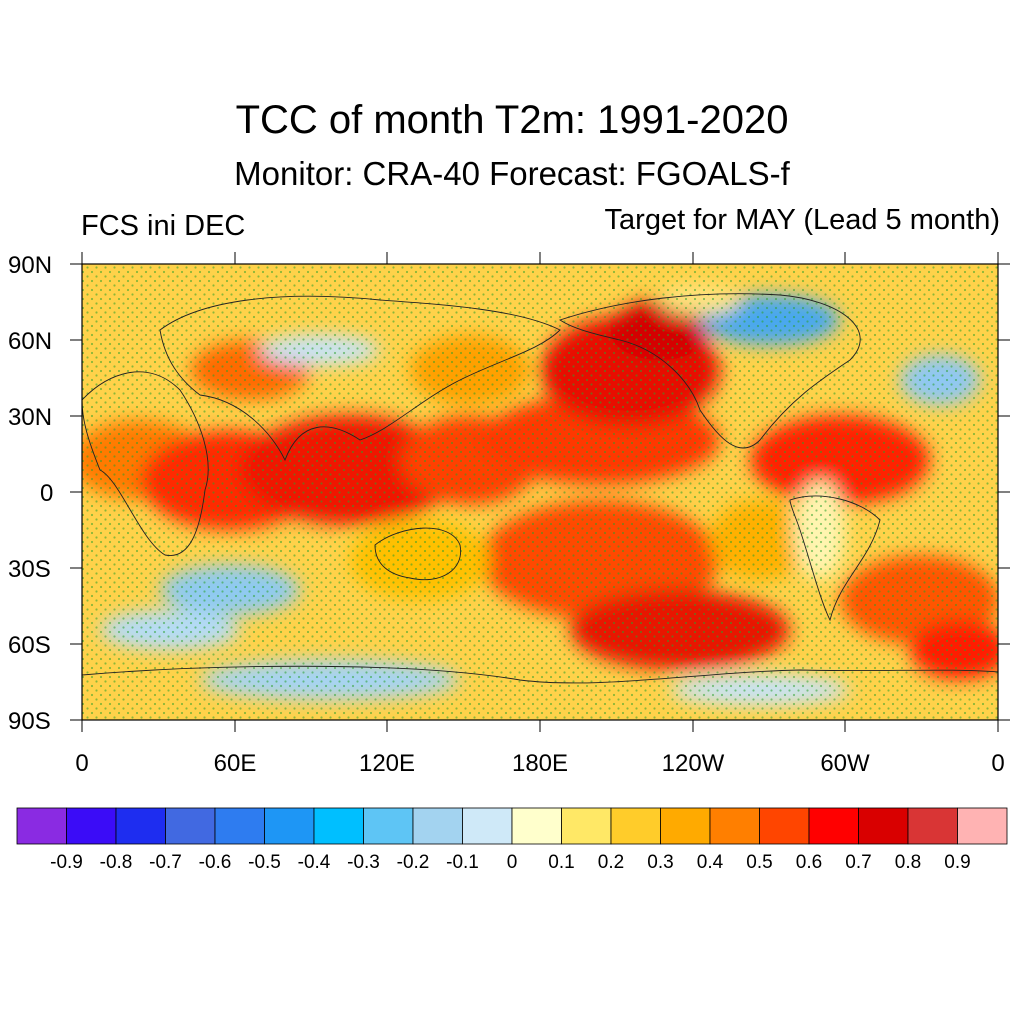 Image resolution: width=1024 pixels, height=1024 pixels. Describe the element at coordinates (561, 862) in the screenshot. I see `colorbar-tick-label: 0.1` at that location.